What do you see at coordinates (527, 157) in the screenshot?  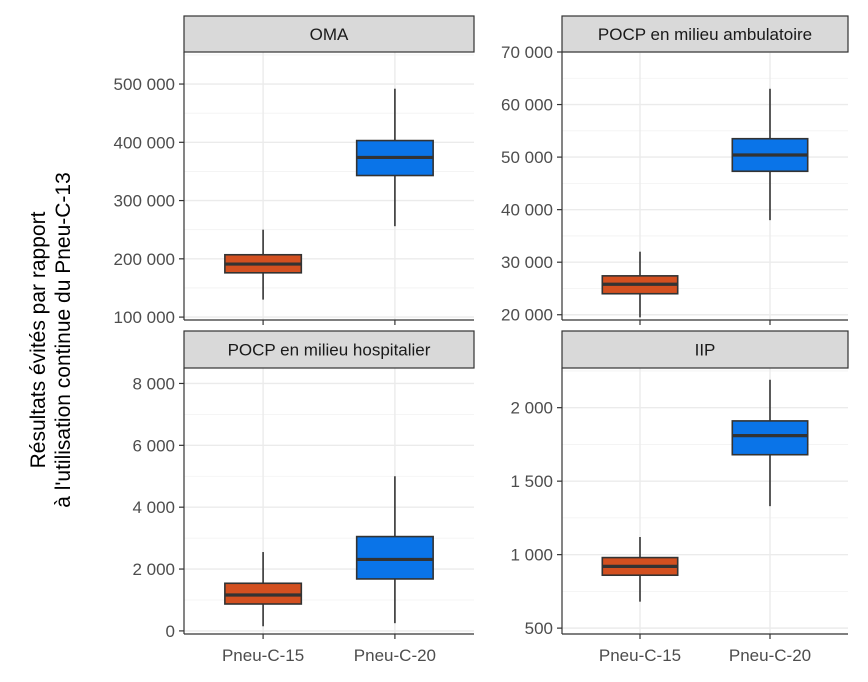 I see `y-tick-label: 50 000` at bounding box center [527, 157].